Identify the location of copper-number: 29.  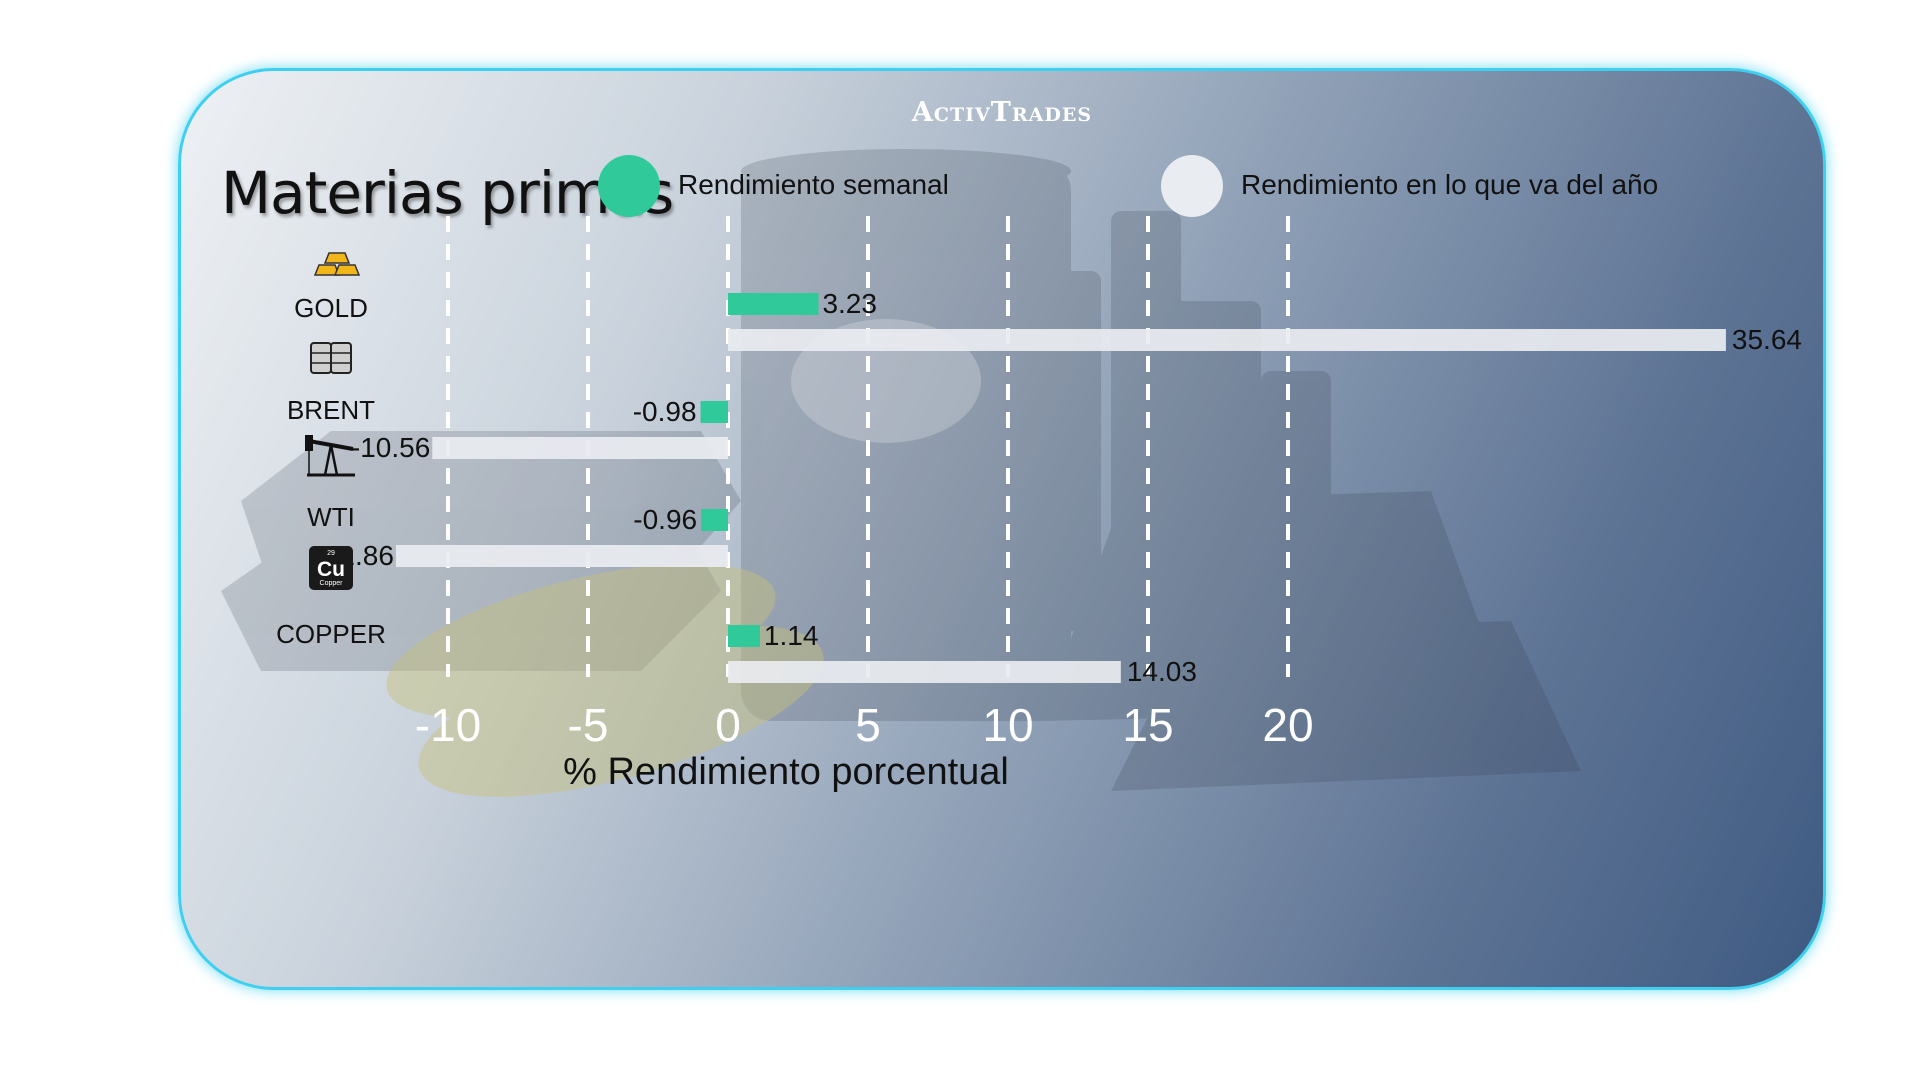
(331, 553).